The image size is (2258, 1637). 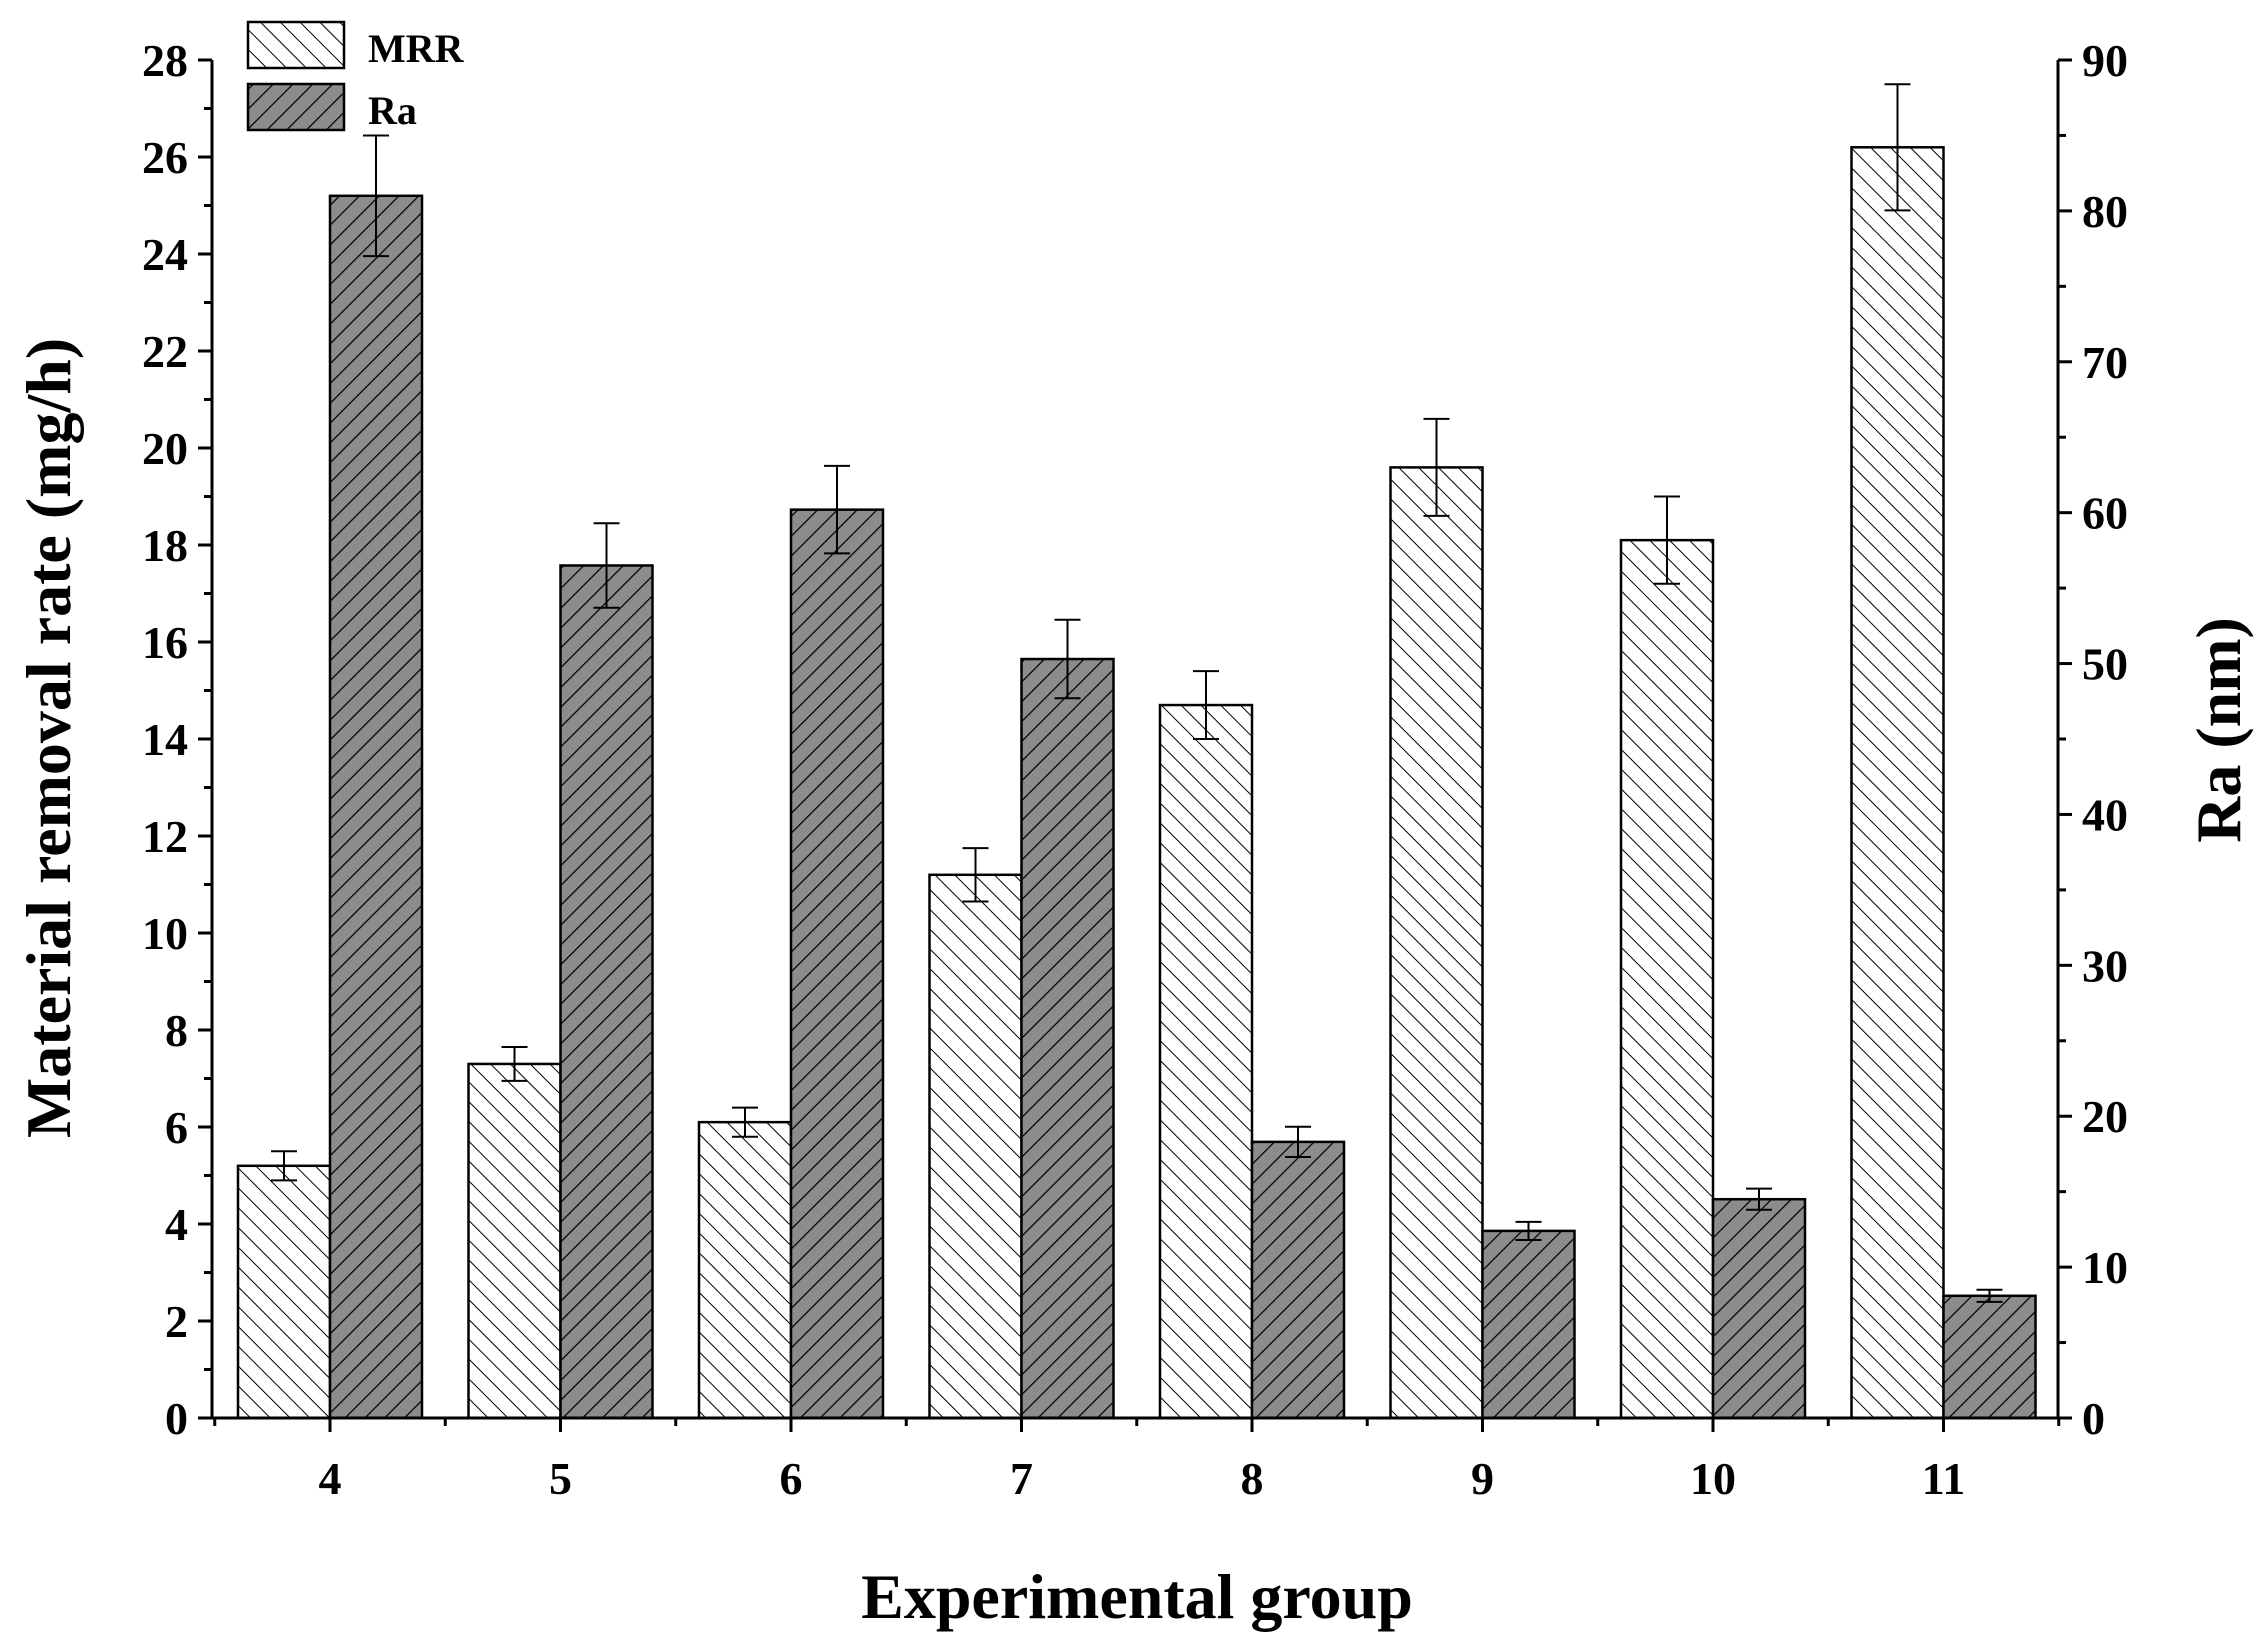 What do you see at coordinates (296, 107) in the screenshot?
I see `legend-swatch-ra` at bounding box center [296, 107].